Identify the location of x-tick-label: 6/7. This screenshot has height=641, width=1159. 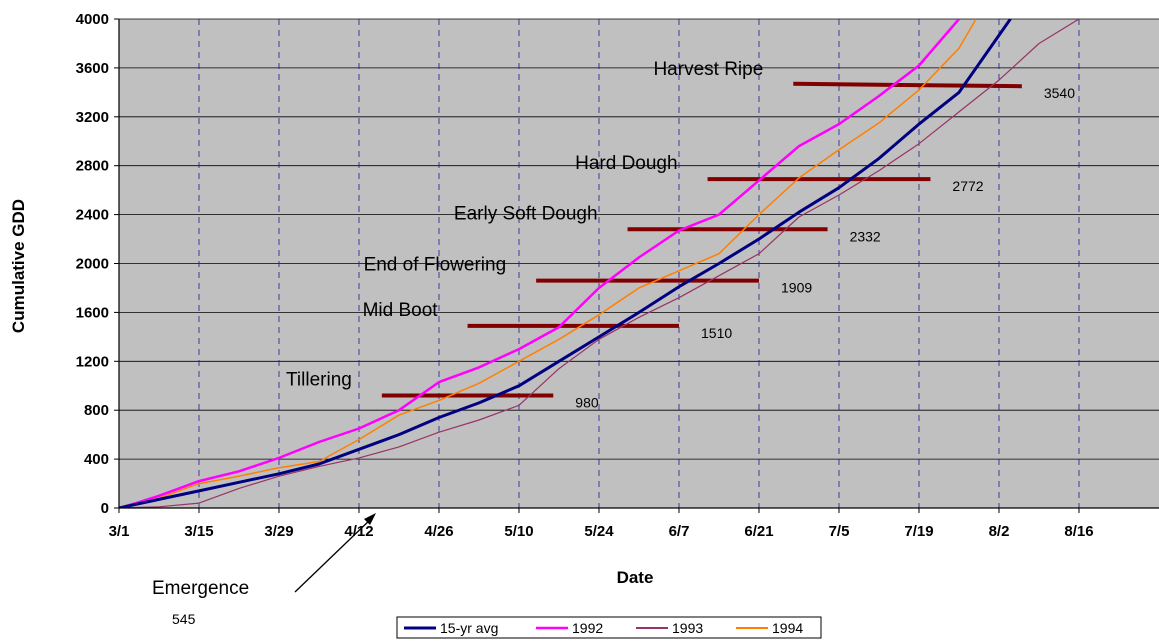
(679, 531).